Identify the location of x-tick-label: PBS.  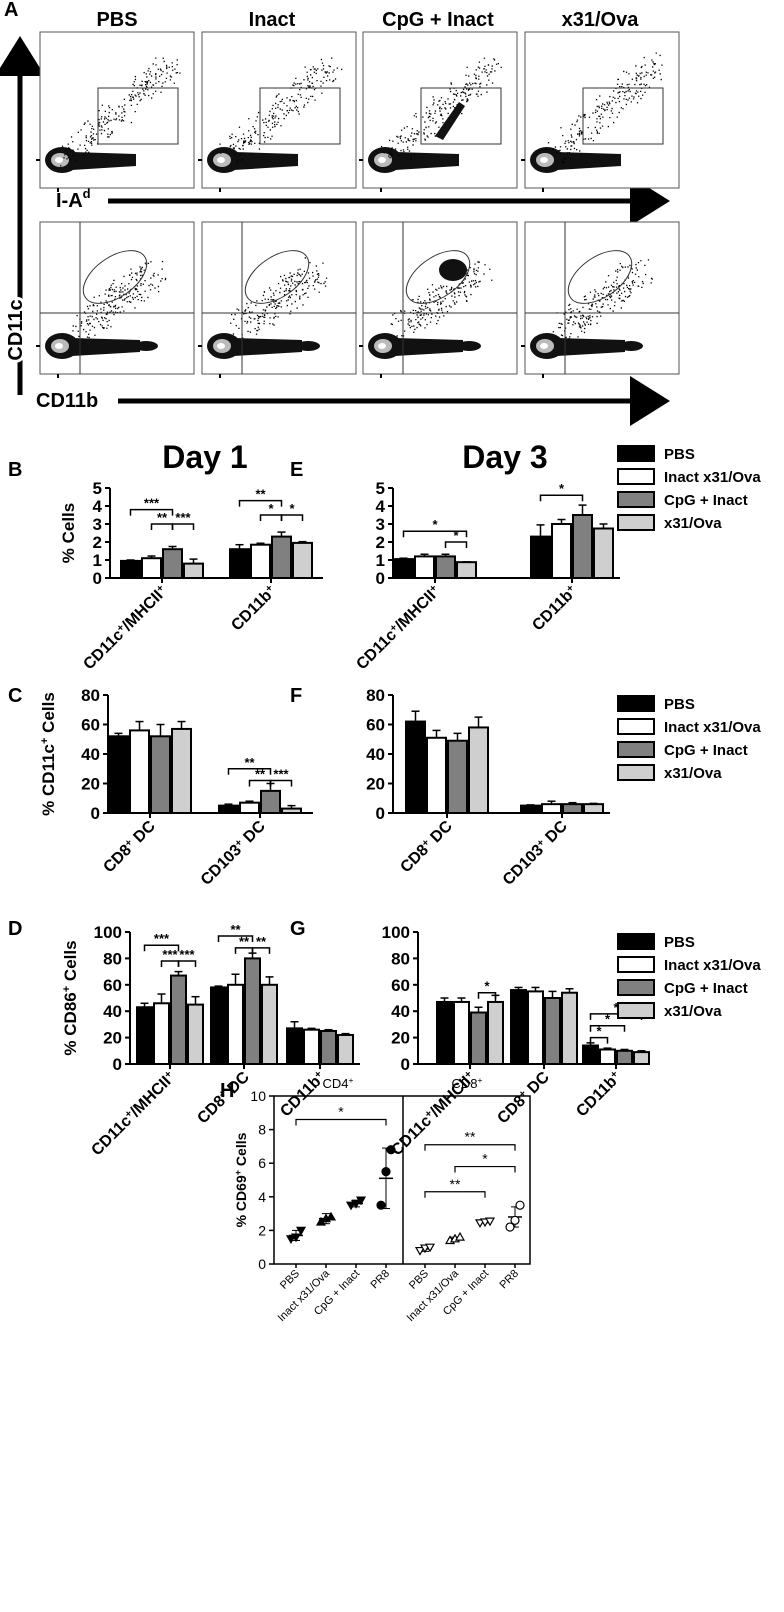
(419, 1280).